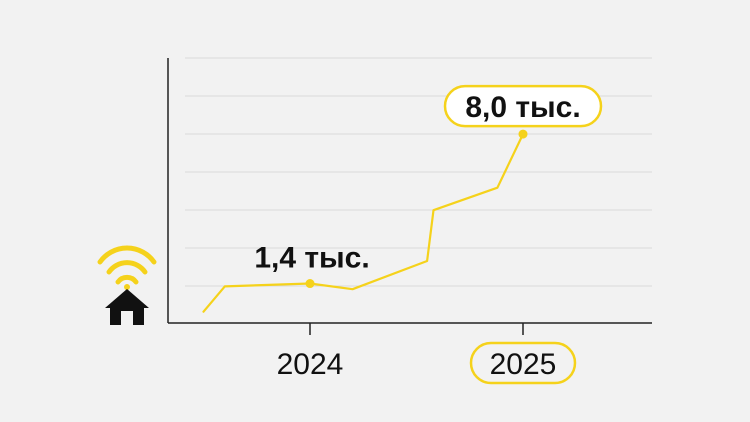 The image size is (750, 422). I want to click on x-tick-highlight, so click(523, 363).